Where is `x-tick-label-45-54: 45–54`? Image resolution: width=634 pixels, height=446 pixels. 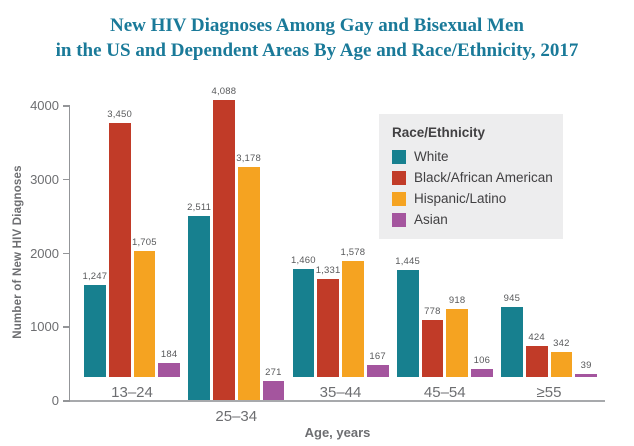 x-tick-label-45-54: 45–54 is located at coordinates (444, 392).